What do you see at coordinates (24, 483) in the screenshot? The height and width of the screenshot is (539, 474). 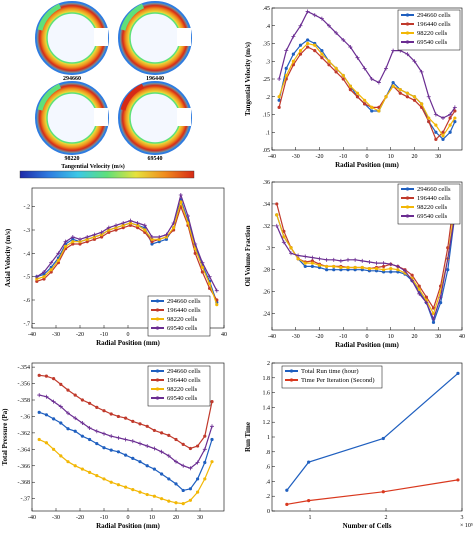 I see `y-tick-label: -.368` at bounding box center [24, 483].